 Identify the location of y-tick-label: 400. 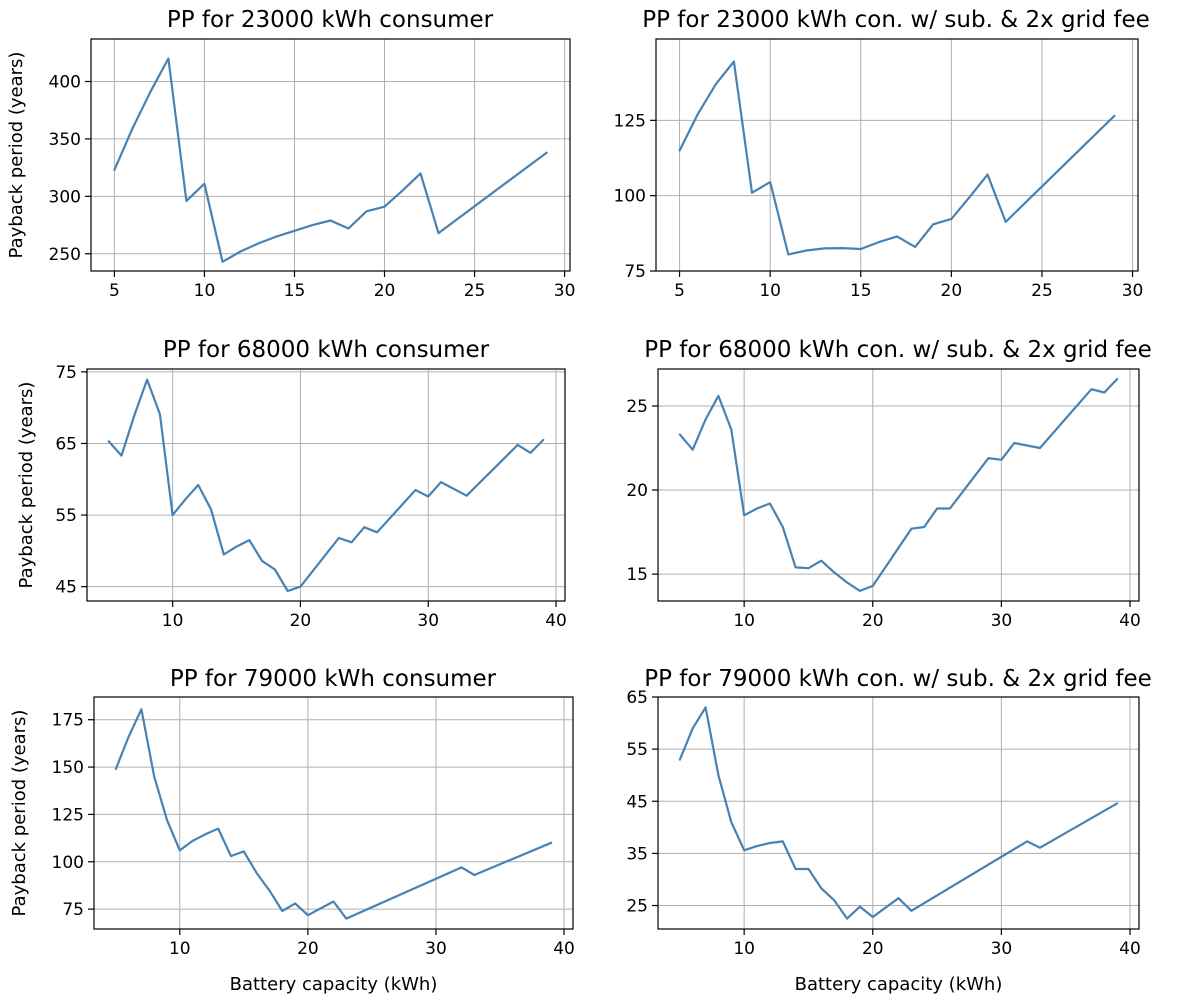
(65, 82).